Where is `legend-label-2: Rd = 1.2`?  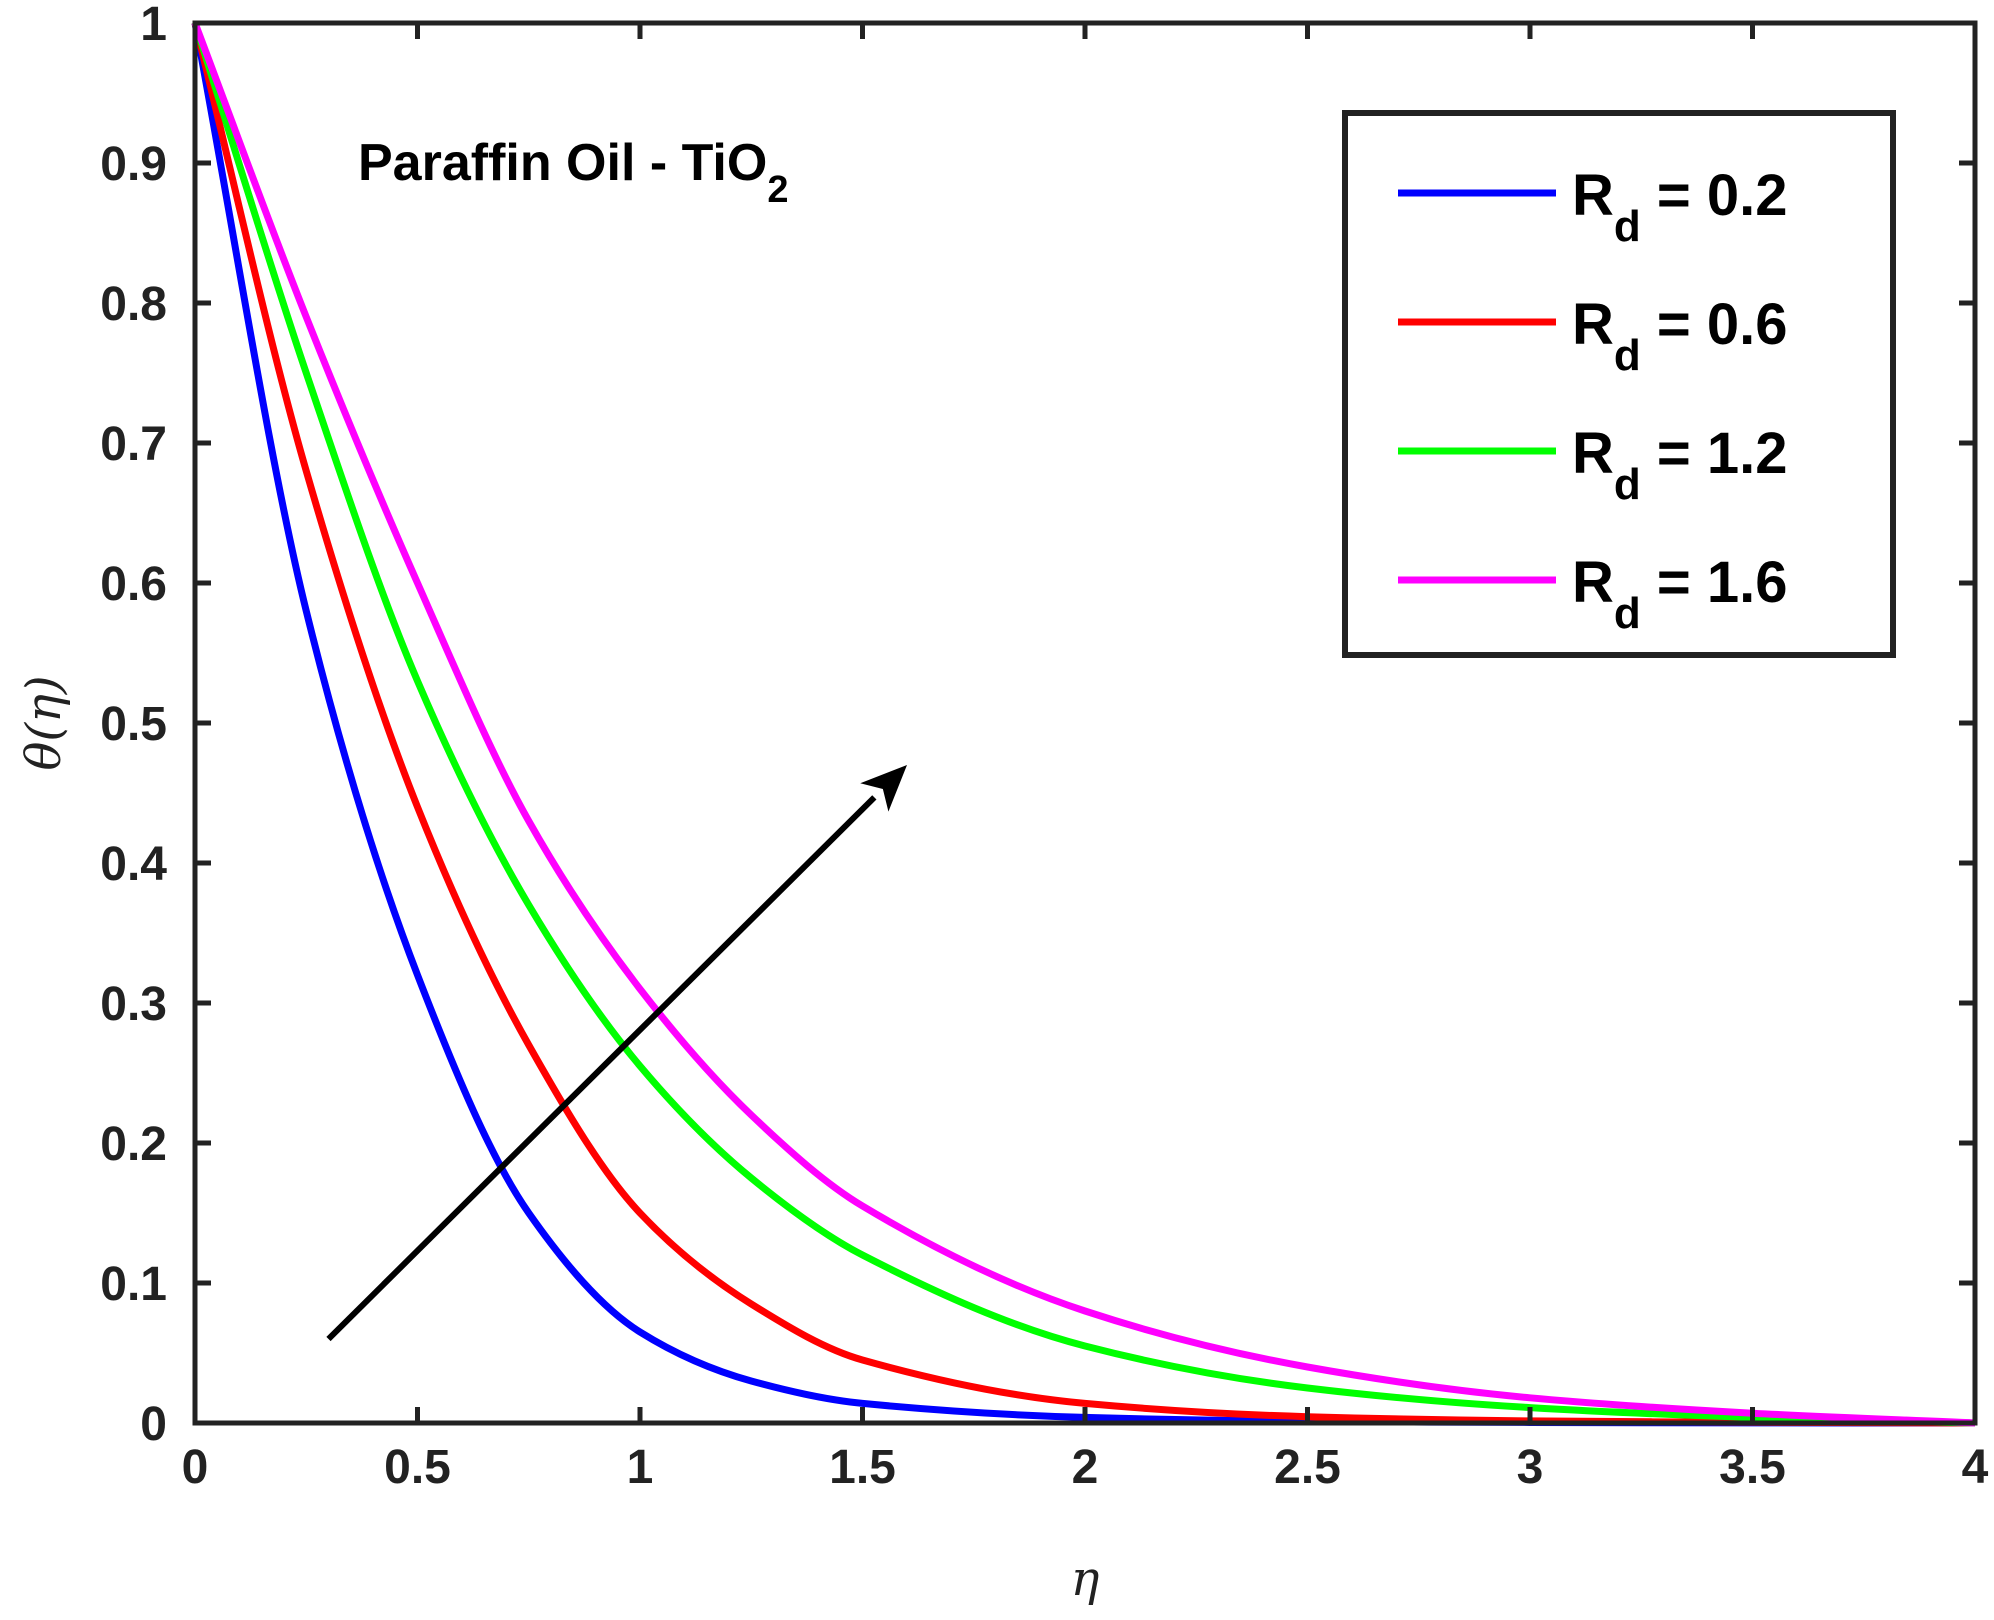
legend-label-2: Rd = 1.2 is located at coordinates (1680, 465).